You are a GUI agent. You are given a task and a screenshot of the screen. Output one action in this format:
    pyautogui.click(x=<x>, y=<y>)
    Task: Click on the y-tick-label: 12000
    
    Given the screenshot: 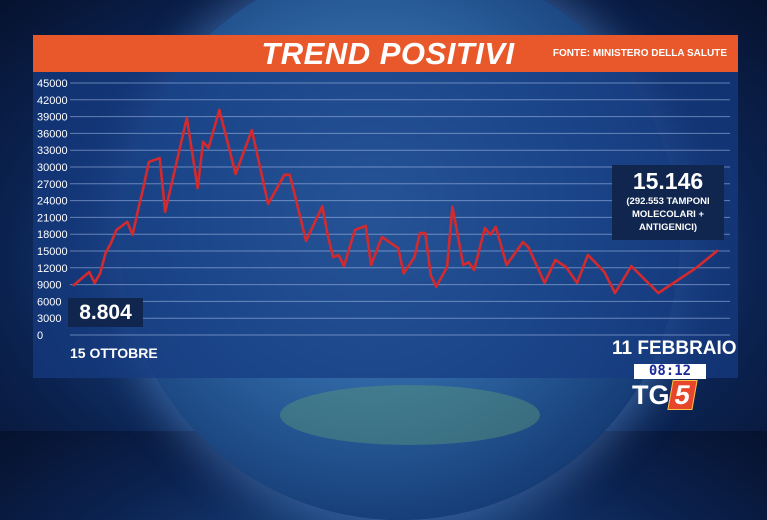 What is the action you would take?
    pyautogui.click(x=52, y=269)
    